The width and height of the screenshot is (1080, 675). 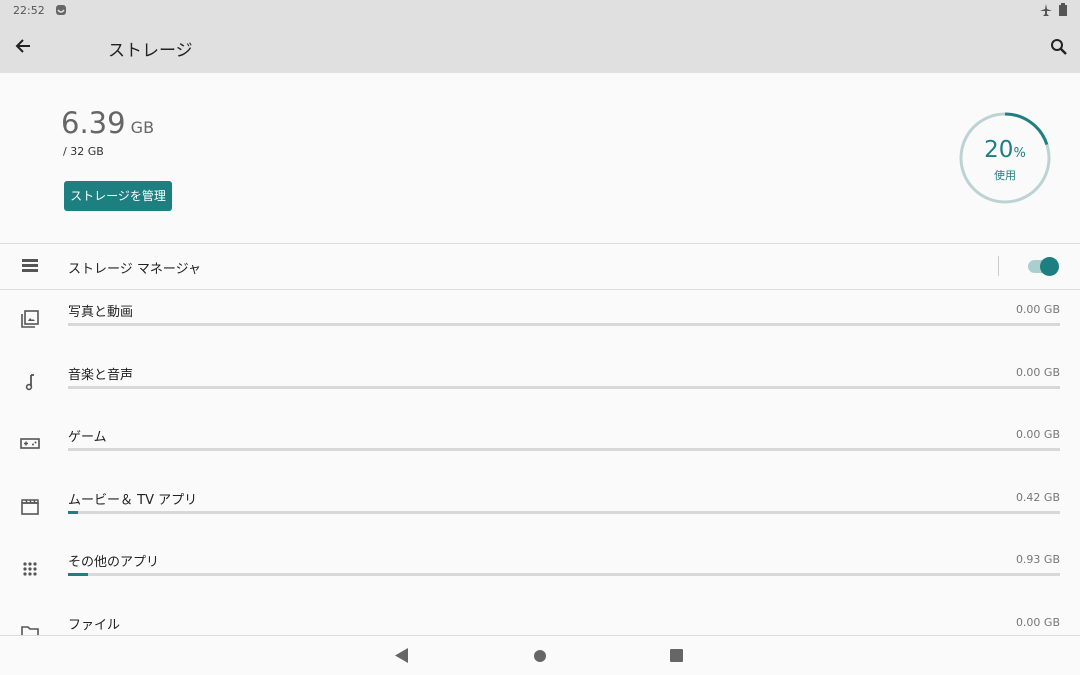 I want to click on percent-sign: %, so click(x=1019, y=153).